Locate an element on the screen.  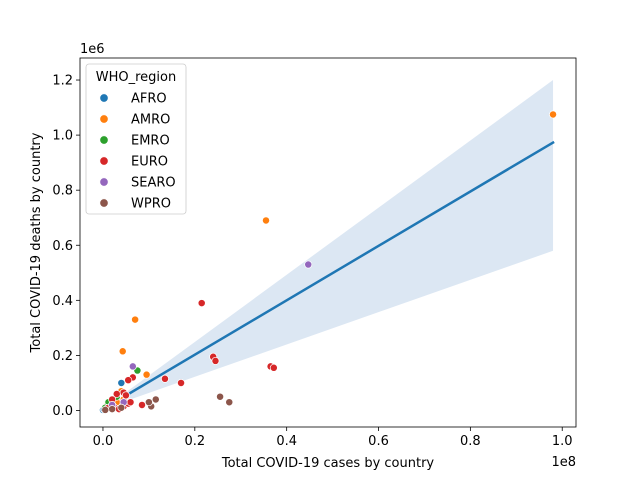
x-tick-label: 1.0 is located at coordinates (562, 441).